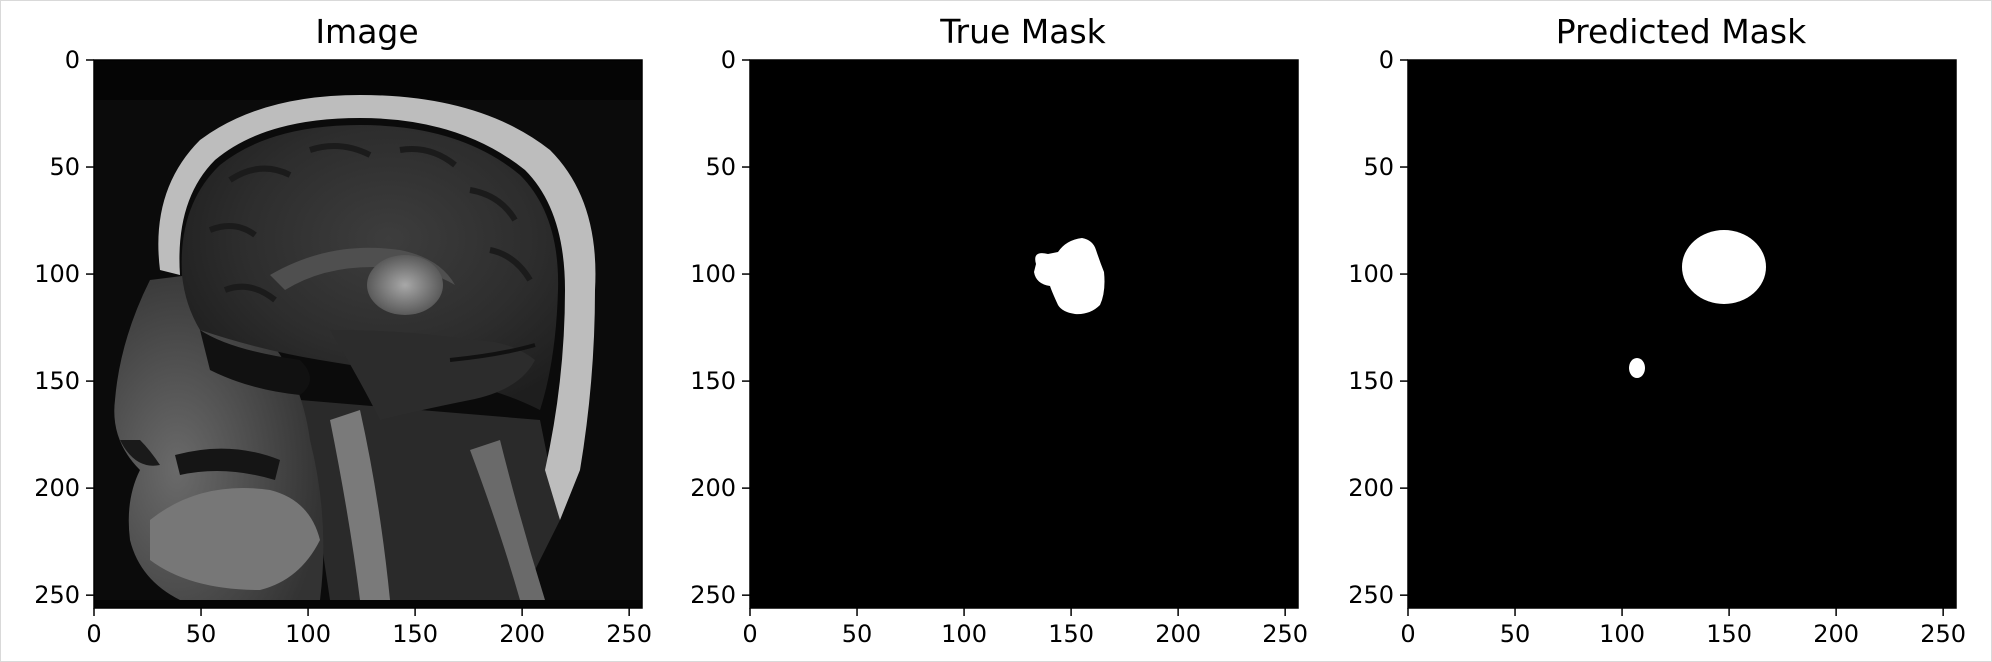 The height and width of the screenshot is (662, 1992). I want to click on true-mask-panel-title: True Mask, so click(1022, 31).